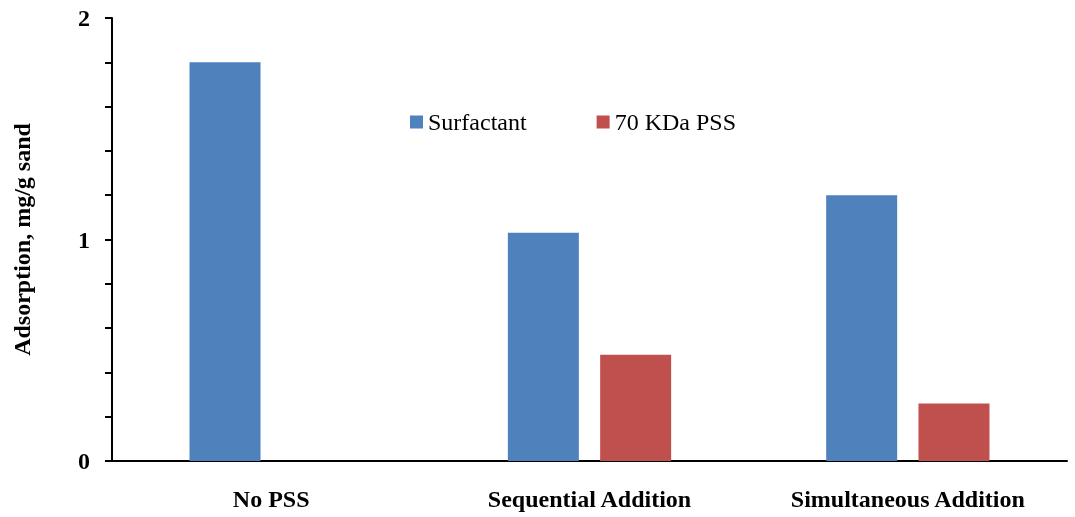 The image size is (1075, 517). I want to click on y-tick-label: 2, so click(84, 18).